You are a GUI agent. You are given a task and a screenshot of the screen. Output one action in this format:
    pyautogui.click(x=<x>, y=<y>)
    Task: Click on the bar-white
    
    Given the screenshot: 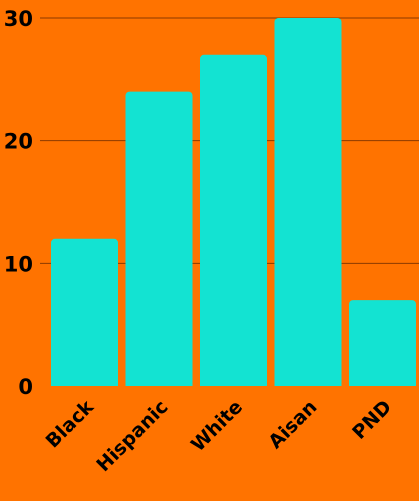 What is the action you would take?
    pyautogui.click(x=233, y=220)
    